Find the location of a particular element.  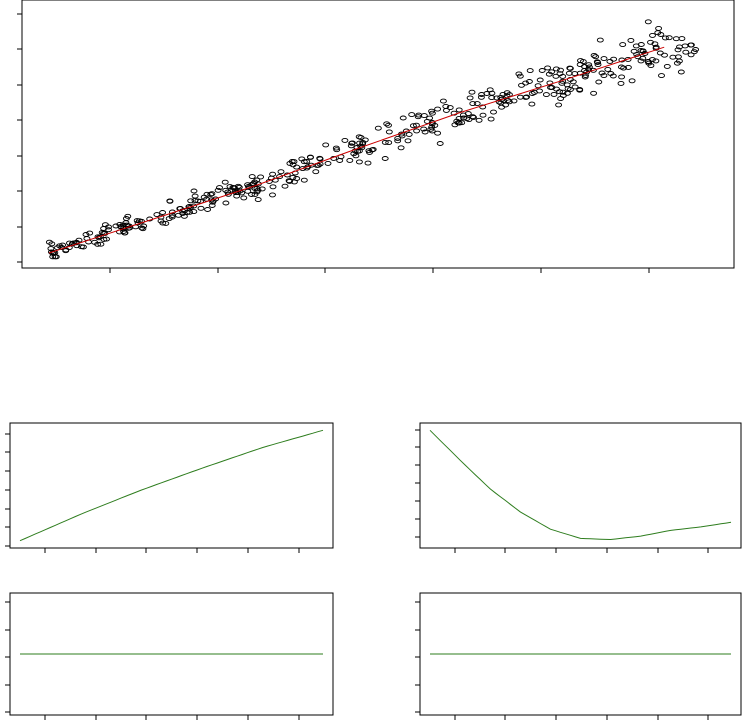

panel-top-right is located at coordinates (578, 487).